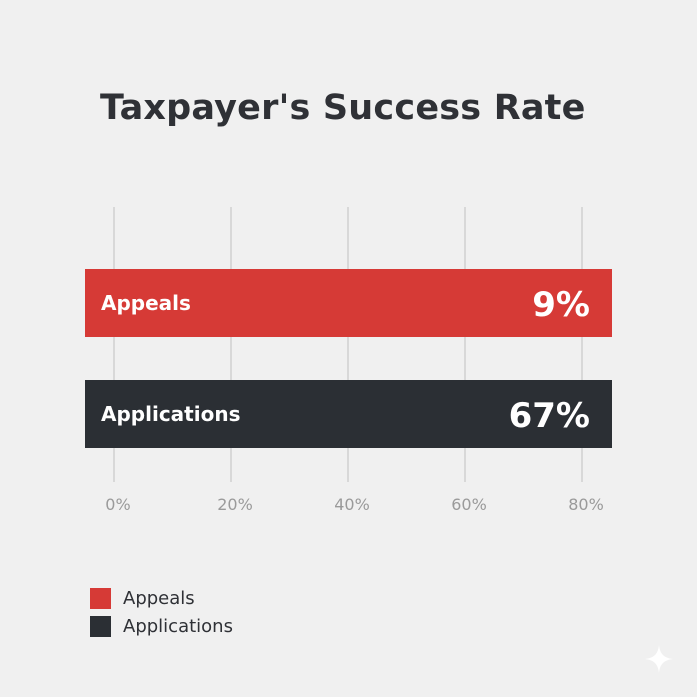  I want to click on bar-applications, so click(348, 414).